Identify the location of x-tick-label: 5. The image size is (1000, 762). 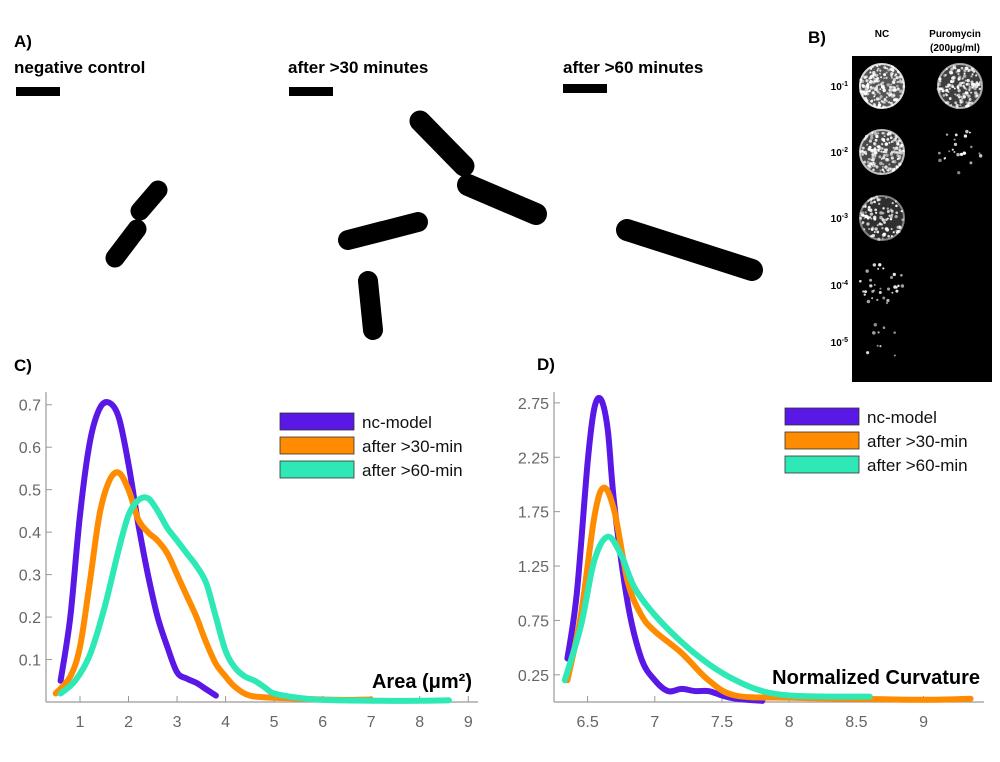
(274, 722).